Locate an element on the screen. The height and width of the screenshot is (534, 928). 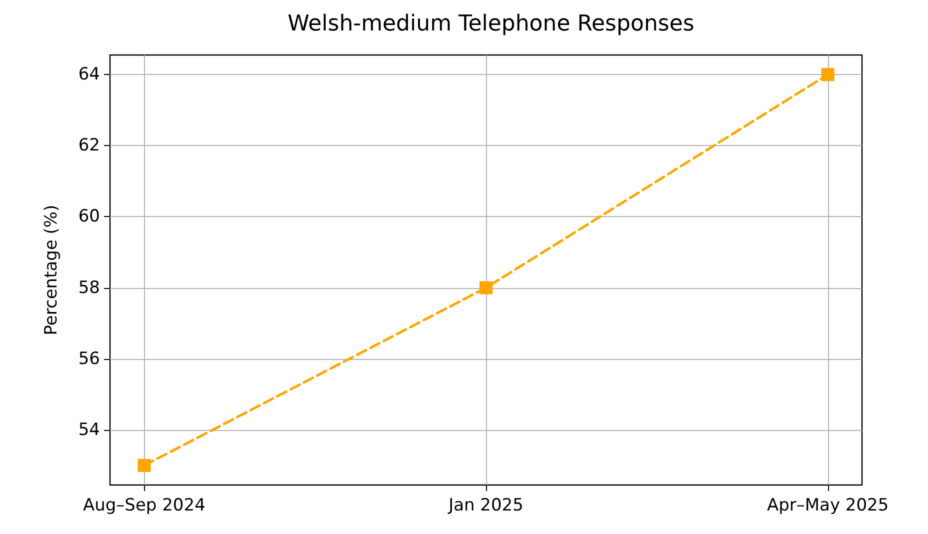
y-tick-label: 62 is located at coordinates (89, 146).